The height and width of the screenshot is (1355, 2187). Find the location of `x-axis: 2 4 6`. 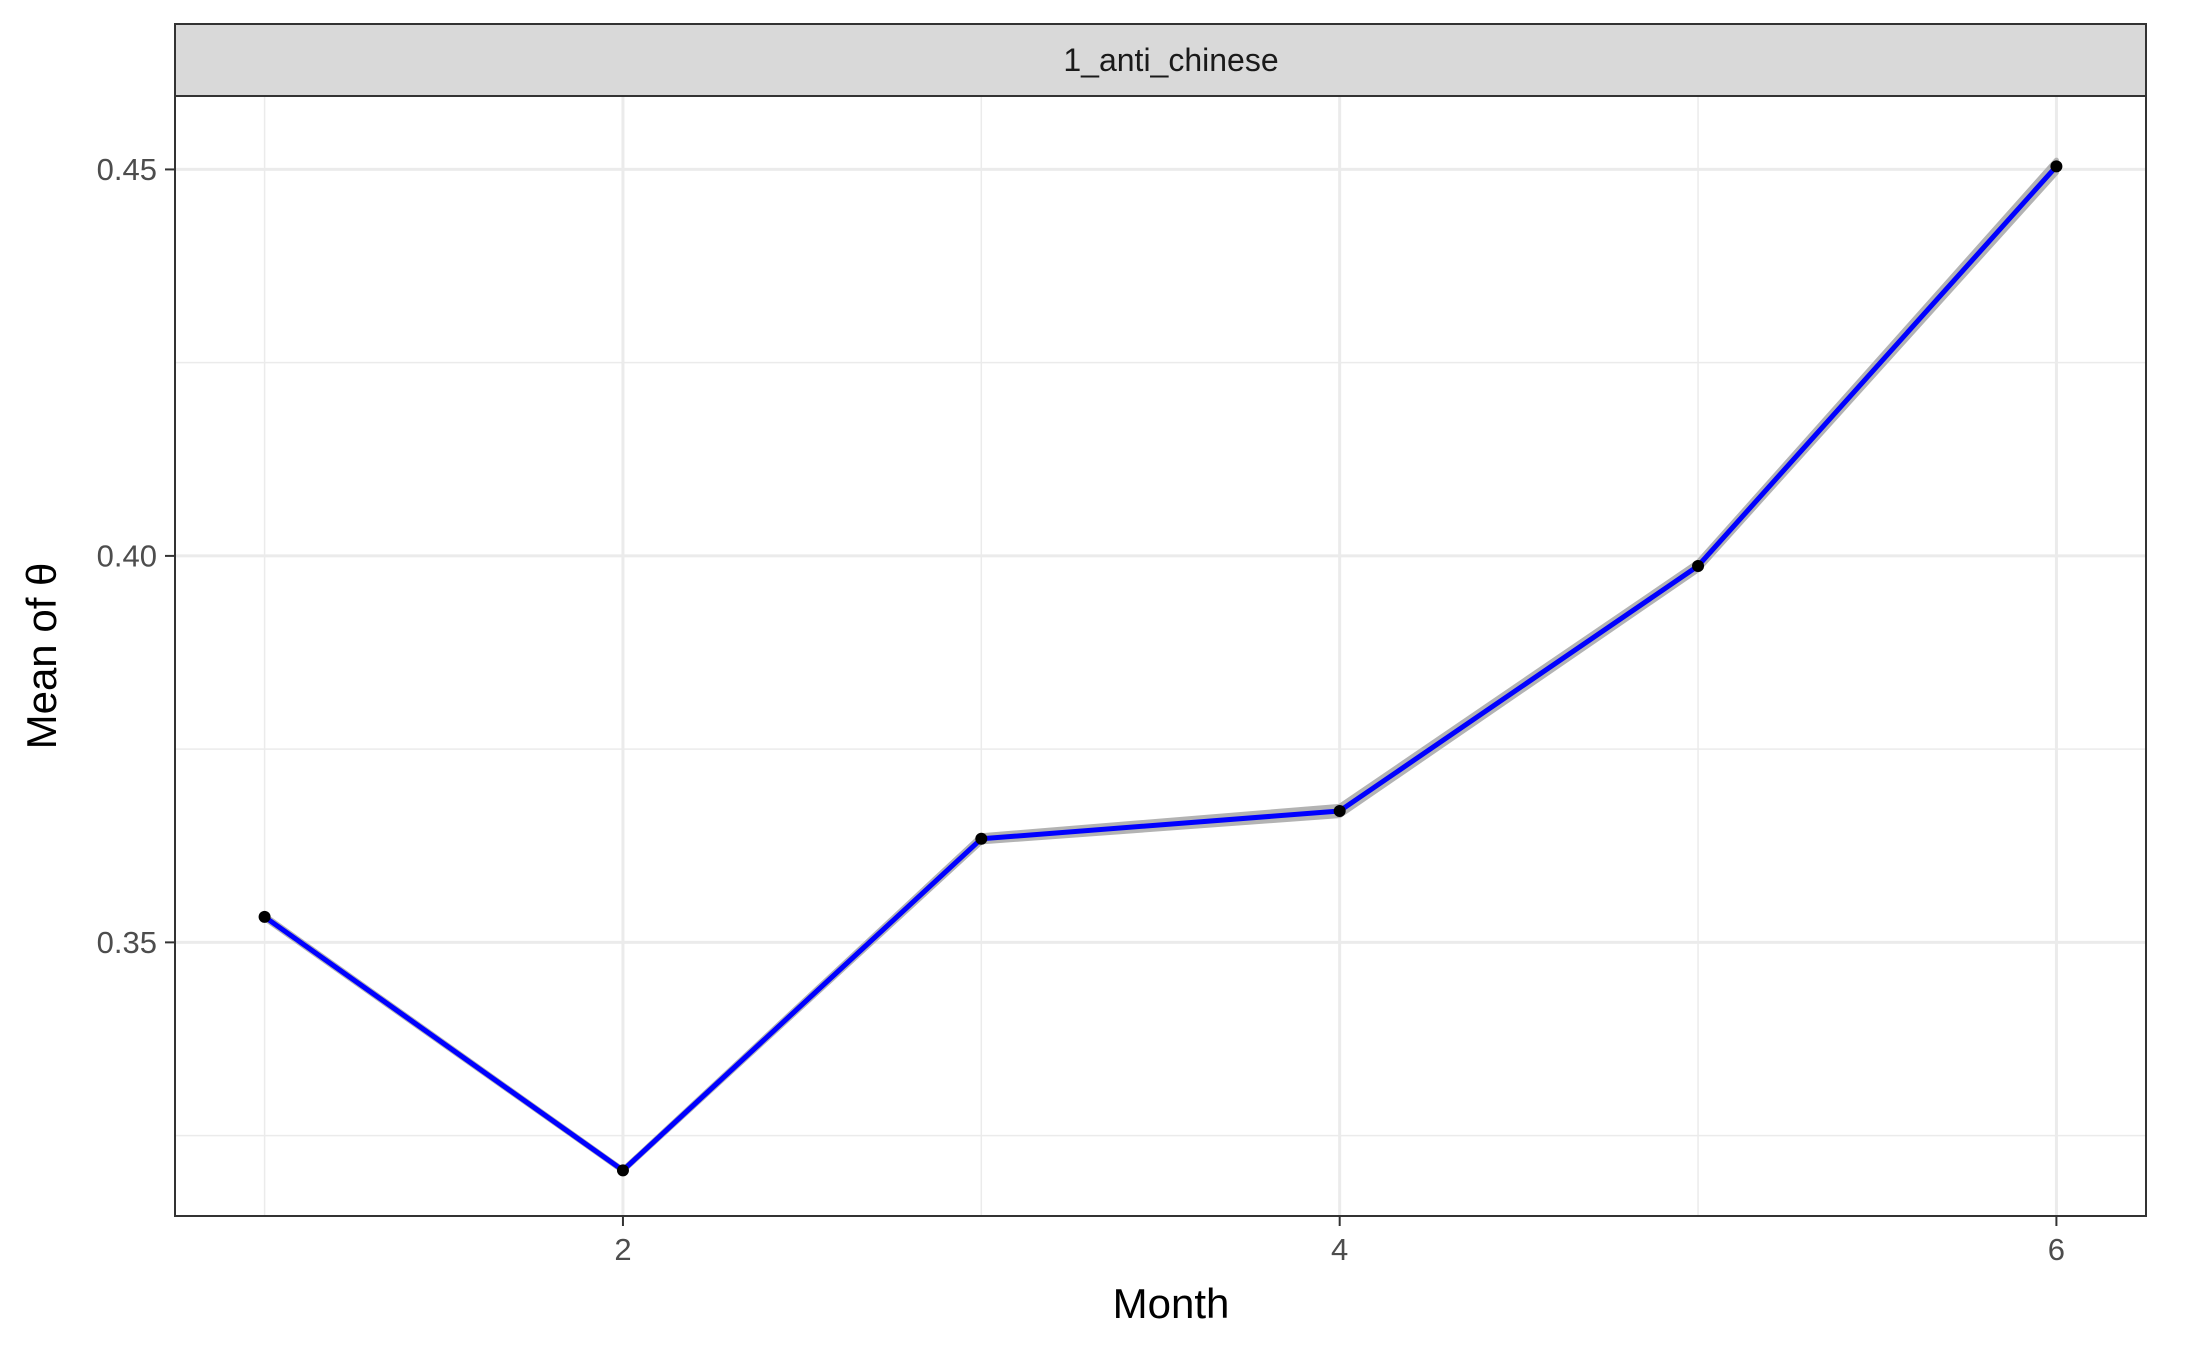

x-axis: 2 4 6 is located at coordinates (1339, 1241).